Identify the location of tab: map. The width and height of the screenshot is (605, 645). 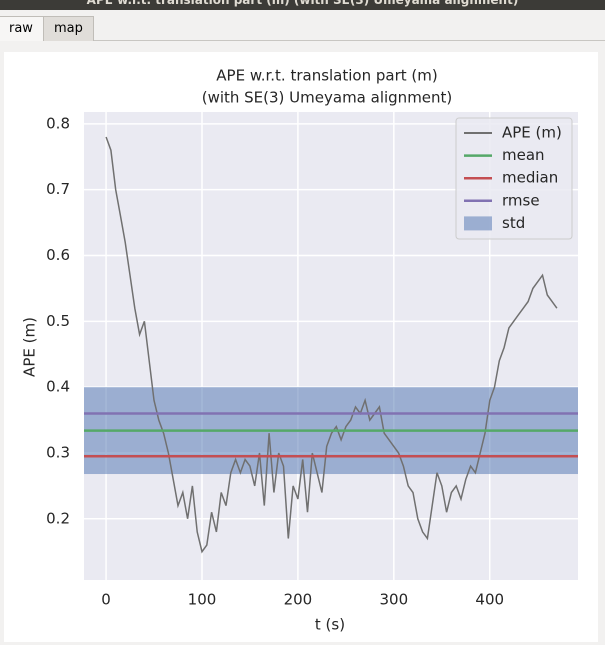
(68, 28).